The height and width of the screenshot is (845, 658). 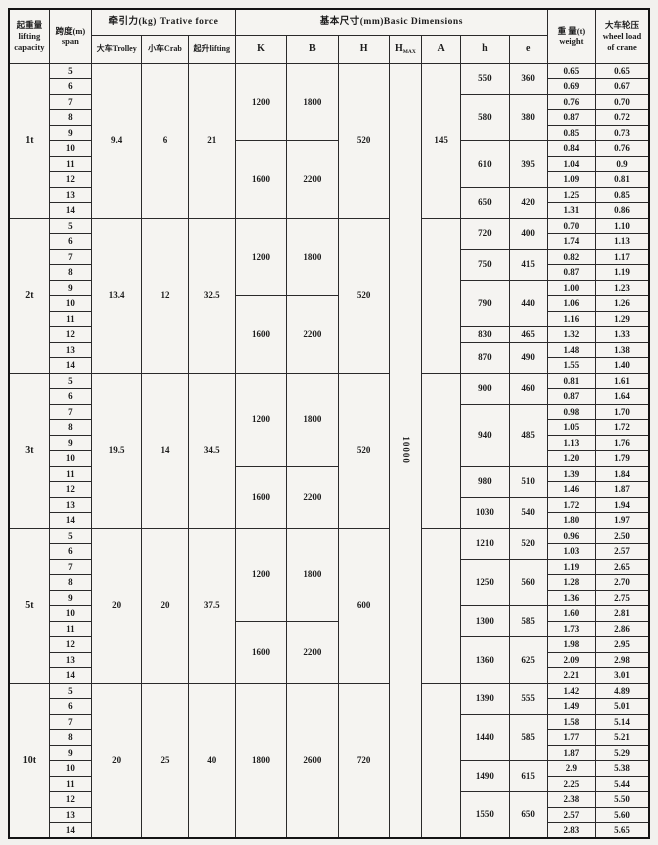 What do you see at coordinates (622, 303) in the screenshot?
I see `cell-wheel-load: 1.26` at bounding box center [622, 303].